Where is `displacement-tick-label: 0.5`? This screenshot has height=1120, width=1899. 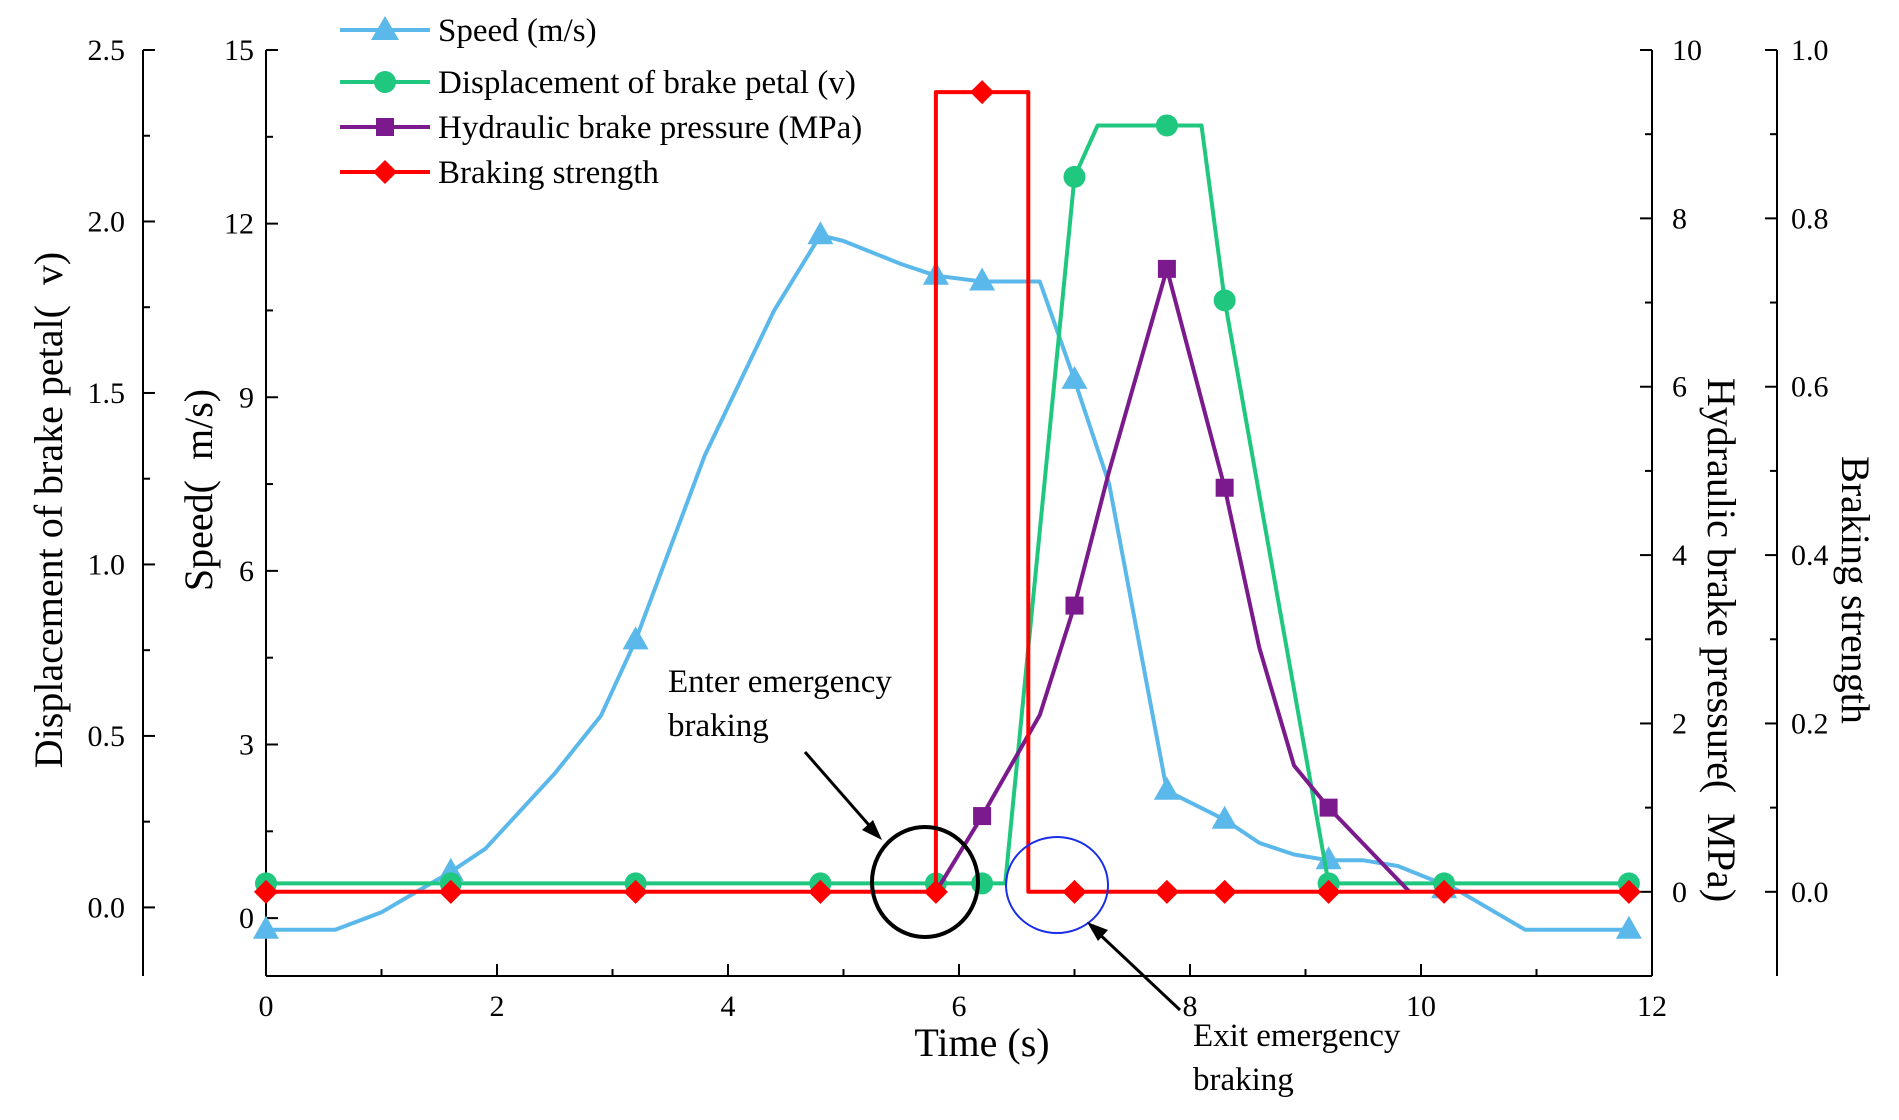
displacement-tick-label: 0.5 is located at coordinates (107, 736).